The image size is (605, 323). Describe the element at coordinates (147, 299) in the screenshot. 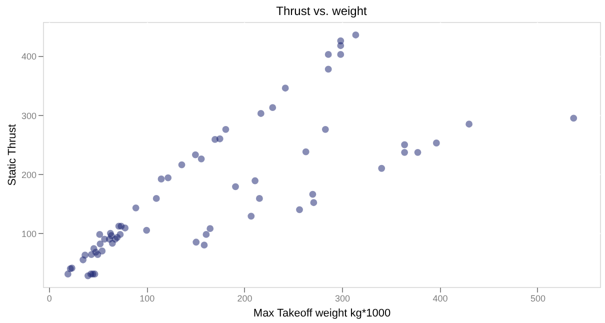

I see `x-tick-label: 100` at that location.